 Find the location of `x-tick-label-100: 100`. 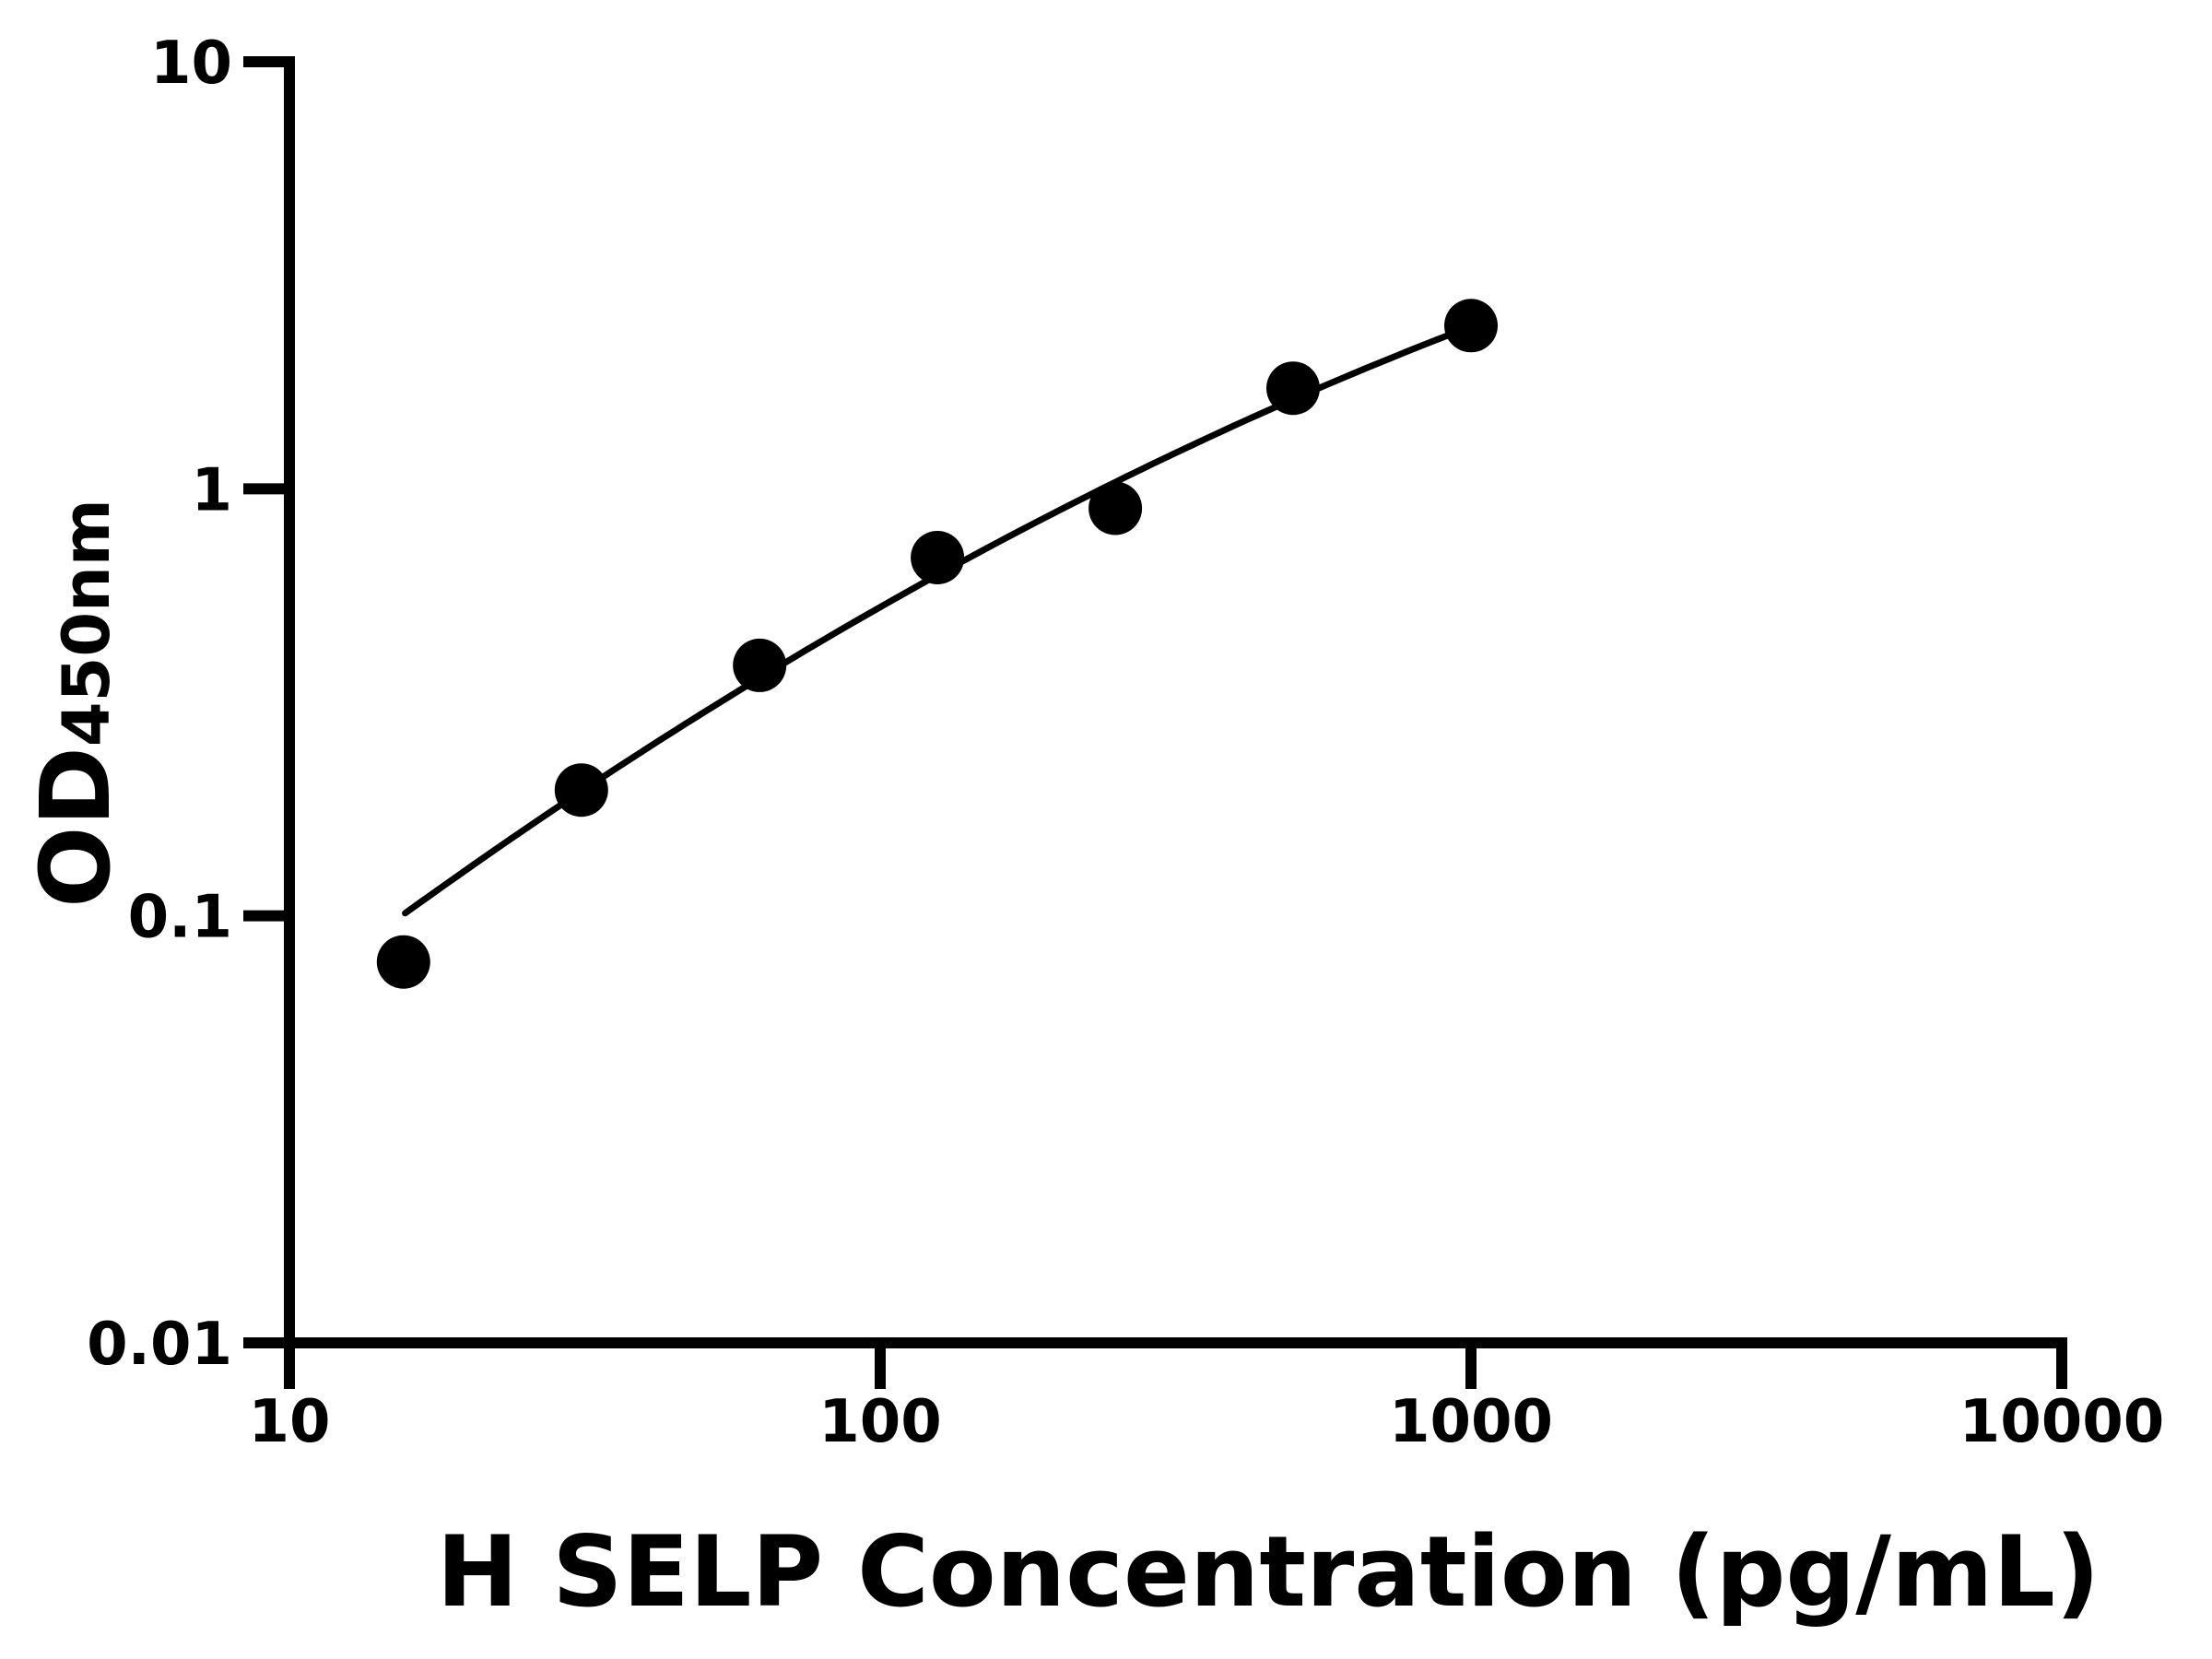

x-tick-label-100: 100 is located at coordinates (880, 1422).